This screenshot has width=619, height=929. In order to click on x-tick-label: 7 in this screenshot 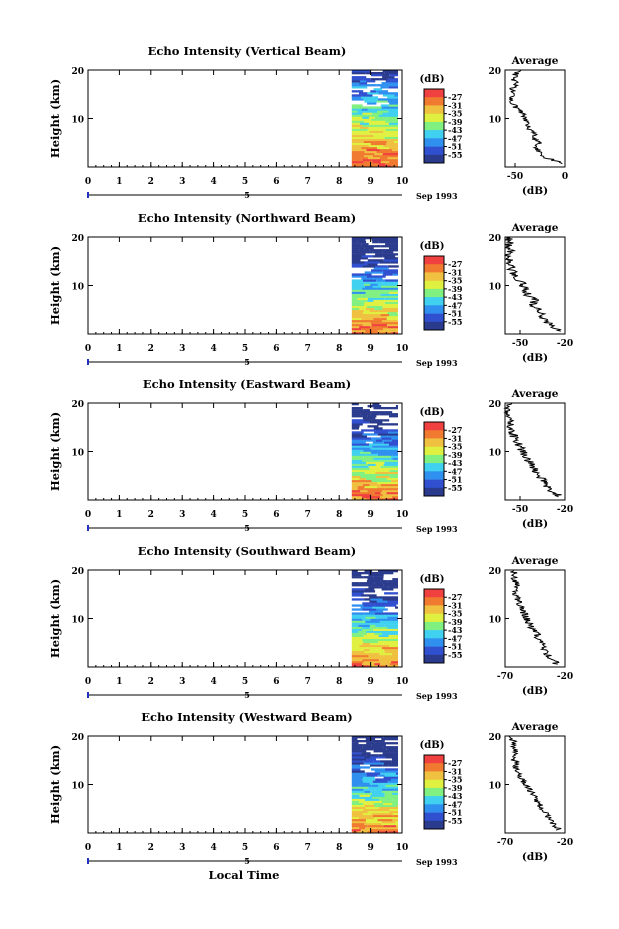, I will do `click(308, 349)`.